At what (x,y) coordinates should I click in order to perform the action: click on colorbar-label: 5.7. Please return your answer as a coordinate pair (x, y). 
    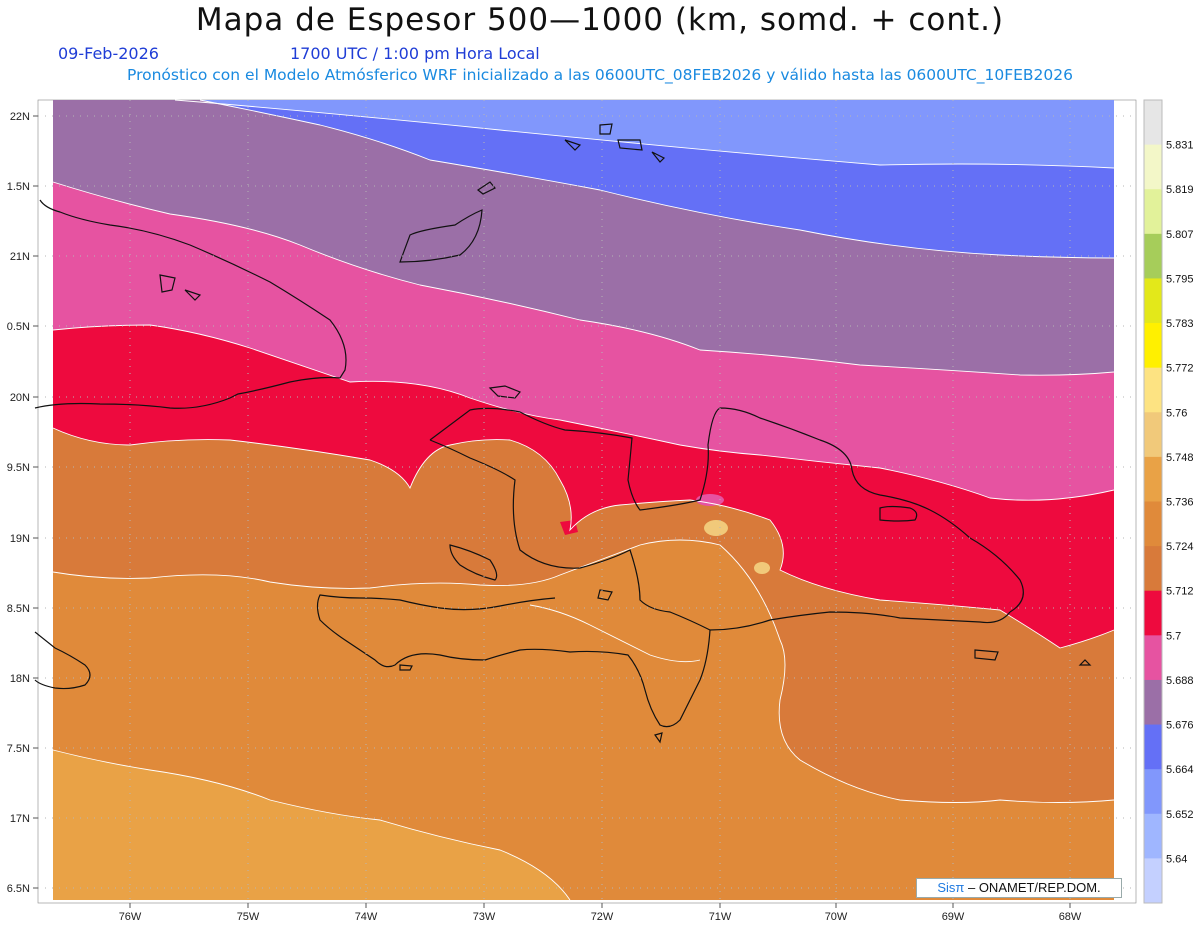
    Looking at the image, I should click on (1173, 636).